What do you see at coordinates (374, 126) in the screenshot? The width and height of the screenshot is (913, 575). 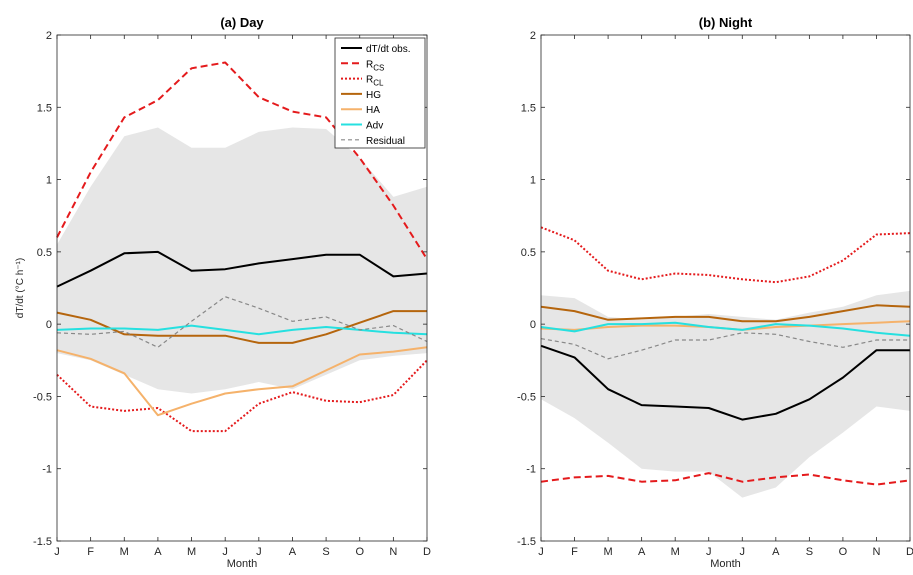 I see `legend-label-adv: Adv` at bounding box center [374, 126].